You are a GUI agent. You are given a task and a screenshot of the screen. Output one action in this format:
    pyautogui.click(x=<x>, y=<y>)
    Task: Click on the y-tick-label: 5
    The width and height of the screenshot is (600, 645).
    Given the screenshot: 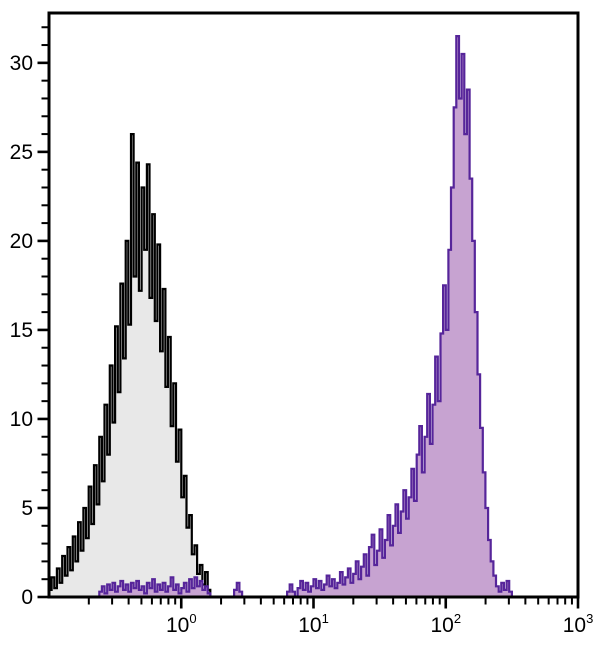 What is the action you would take?
    pyautogui.click(x=27, y=508)
    